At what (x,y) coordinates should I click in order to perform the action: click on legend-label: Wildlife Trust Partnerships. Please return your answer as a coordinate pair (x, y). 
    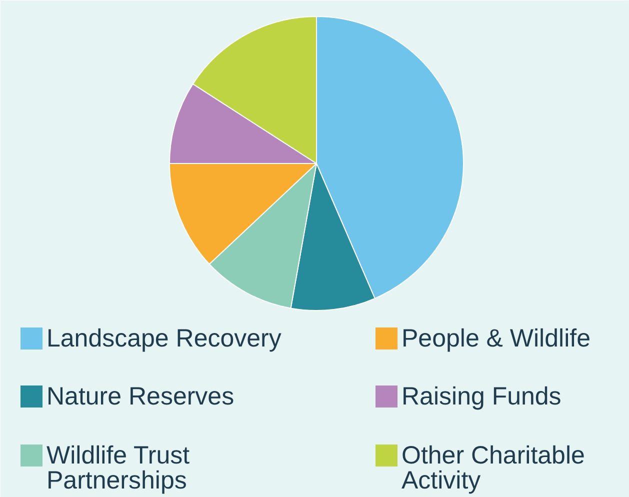
    Looking at the image, I should click on (118, 468).